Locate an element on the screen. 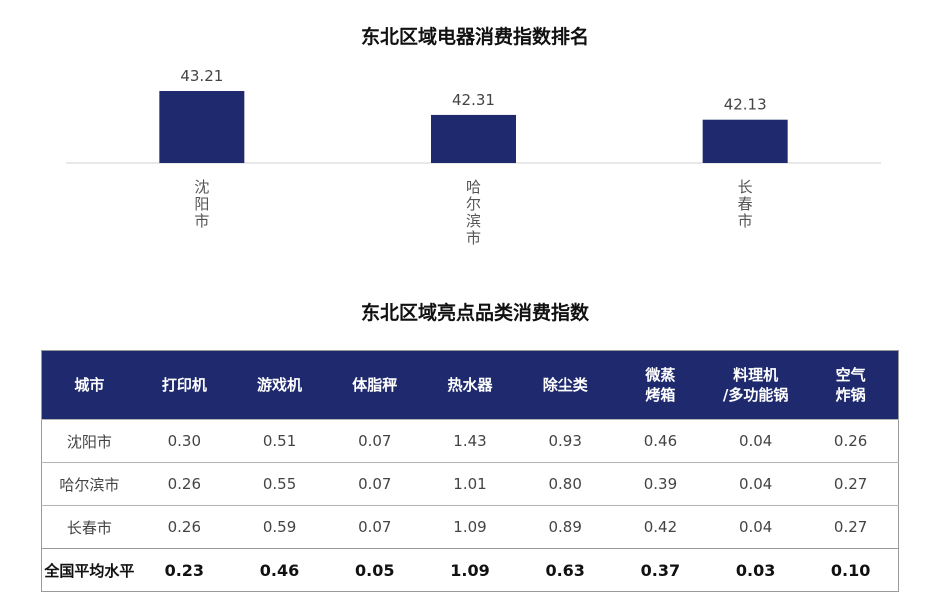 The width and height of the screenshot is (950, 600). table-cell: 0.89 is located at coordinates (565, 527).